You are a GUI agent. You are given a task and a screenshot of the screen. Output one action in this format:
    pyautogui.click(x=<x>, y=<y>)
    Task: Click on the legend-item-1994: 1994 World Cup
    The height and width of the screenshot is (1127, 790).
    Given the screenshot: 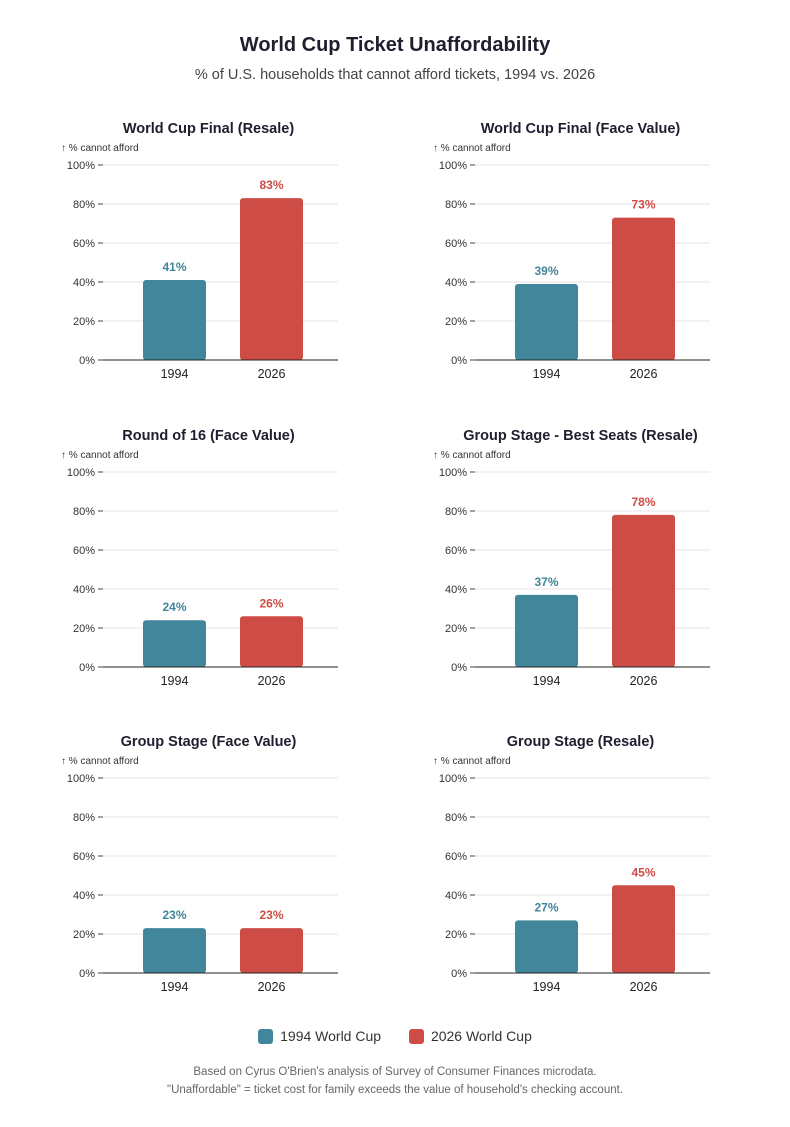 What is the action you would take?
    pyautogui.click(x=319, y=1036)
    